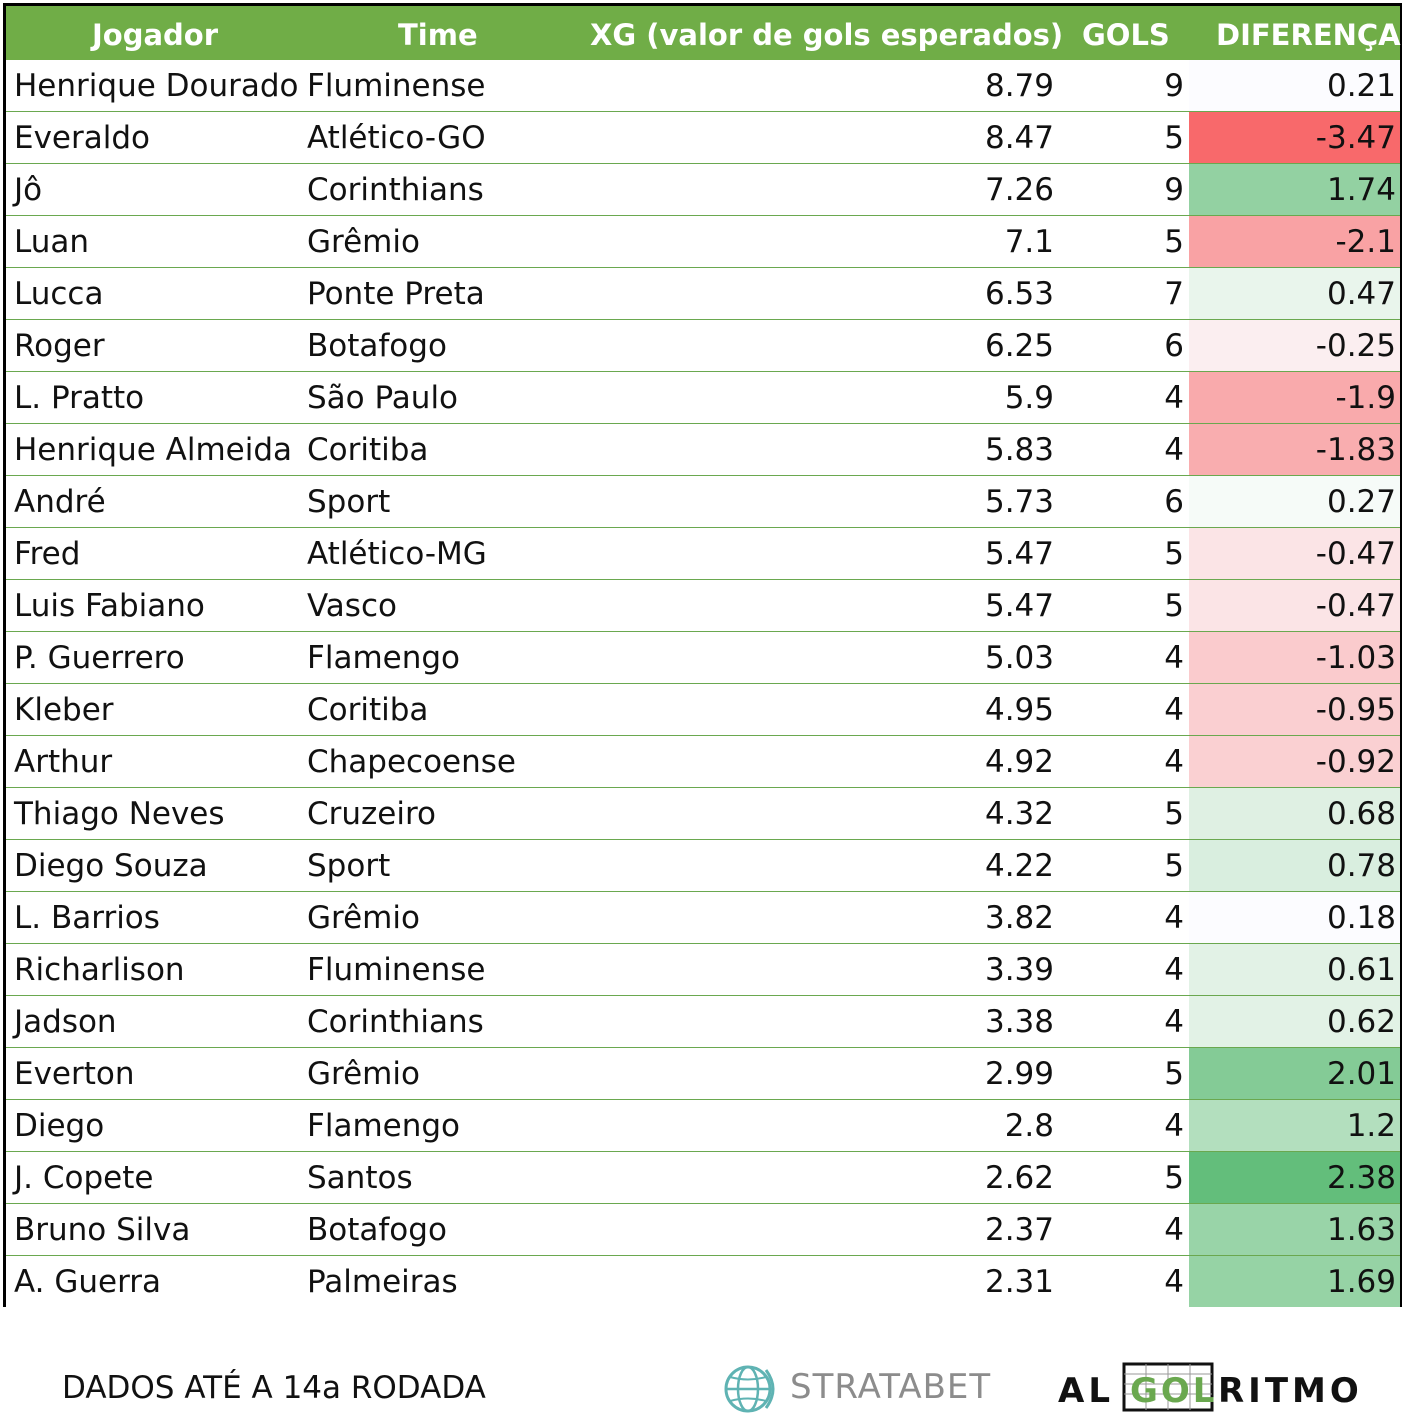  What do you see at coordinates (1294, 657) in the screenshot?
I see `cell-diff: -1.03` at bounding box center [1294, 657].